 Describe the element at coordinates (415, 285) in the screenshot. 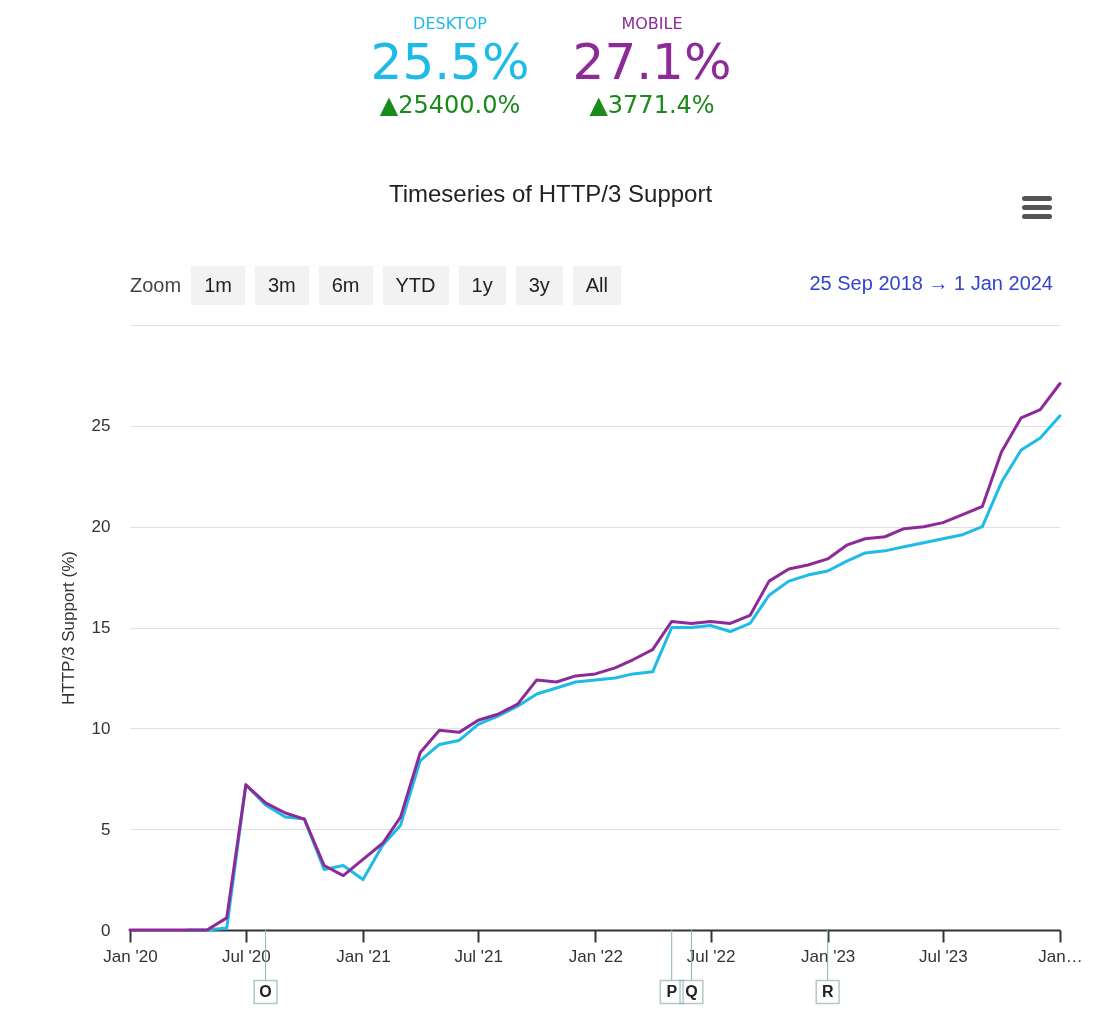

I see `text: YTD` at that location.